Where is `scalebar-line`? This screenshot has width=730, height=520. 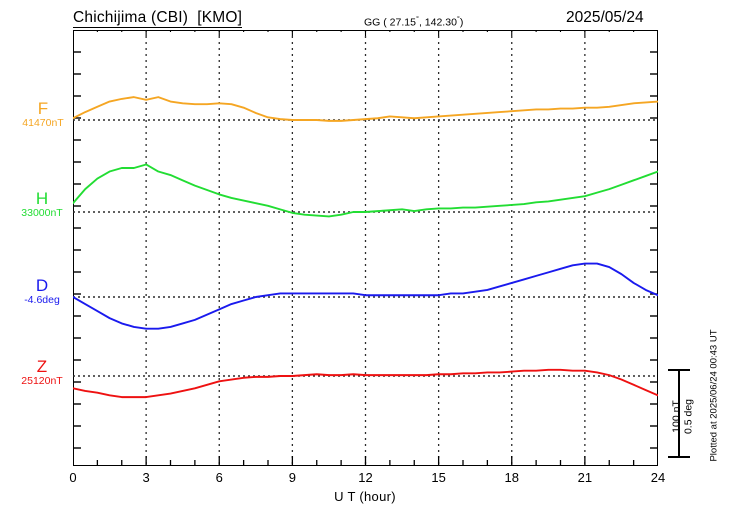 scalebar-line is located at coordinates (679, 414).